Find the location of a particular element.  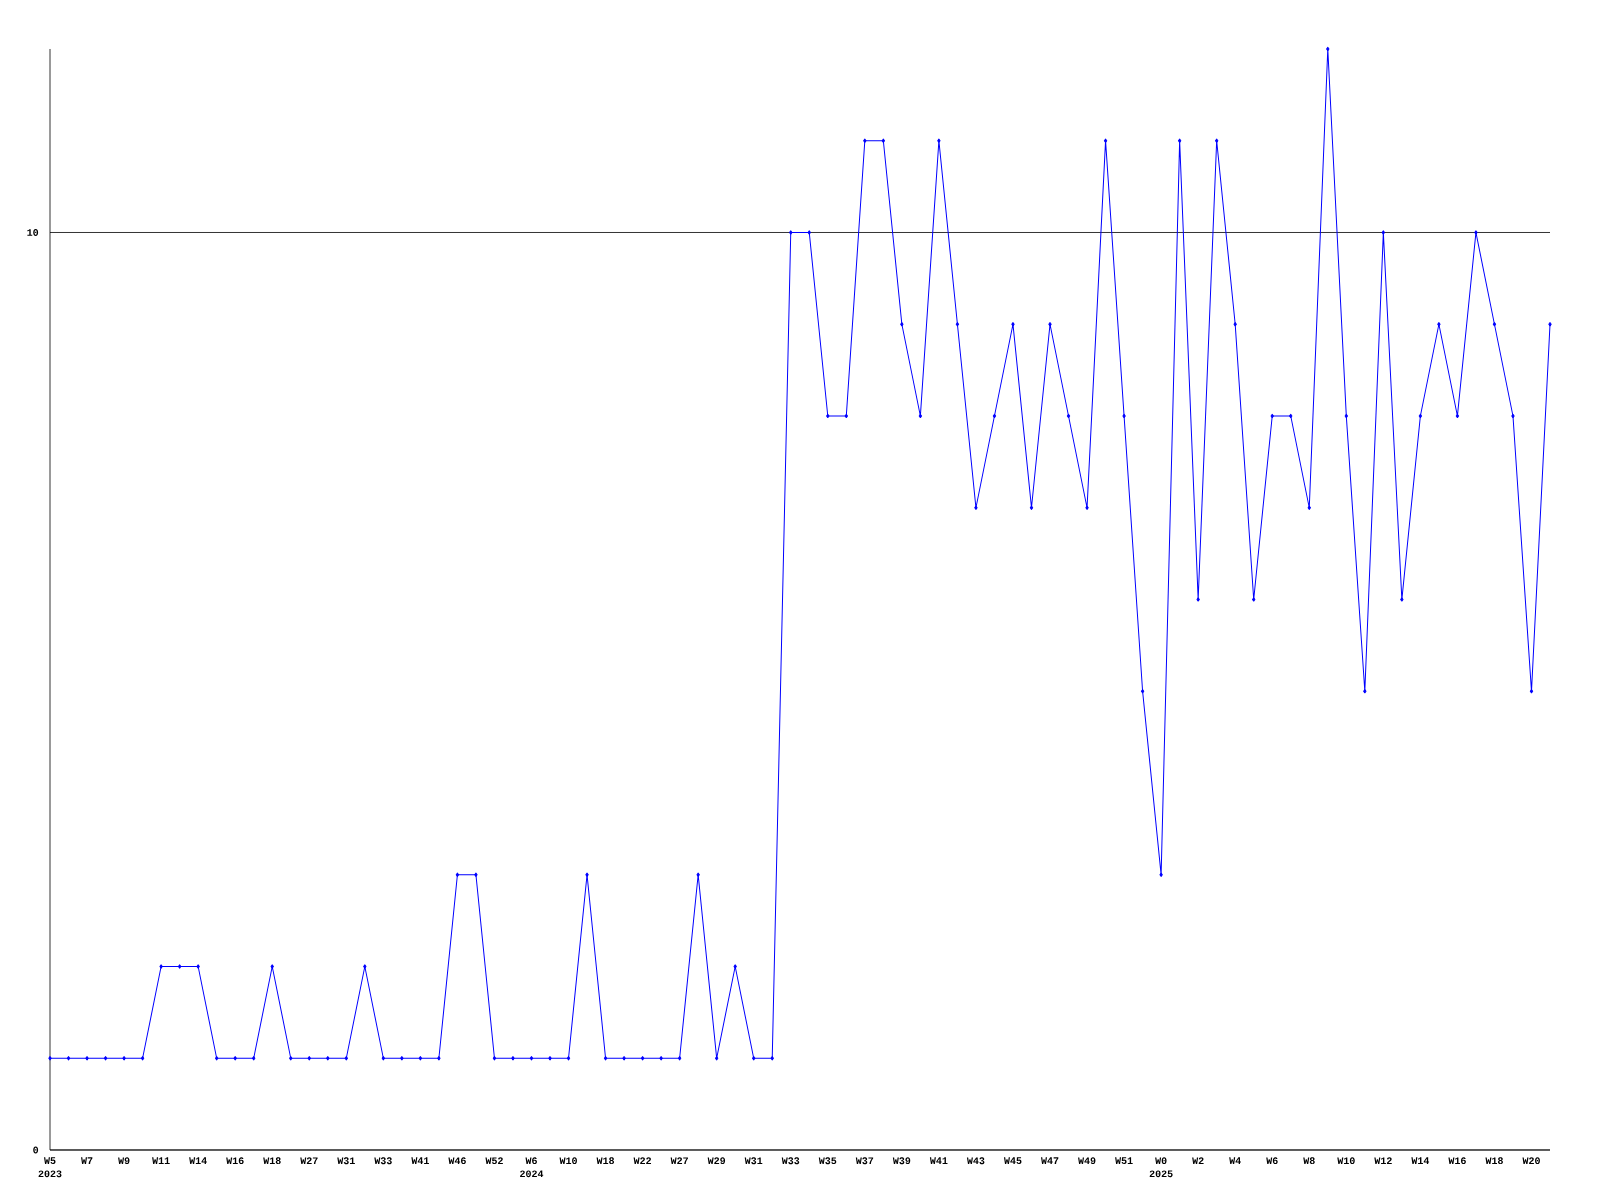

x-tick-label: W37 is located at coordinates (864, 1161).